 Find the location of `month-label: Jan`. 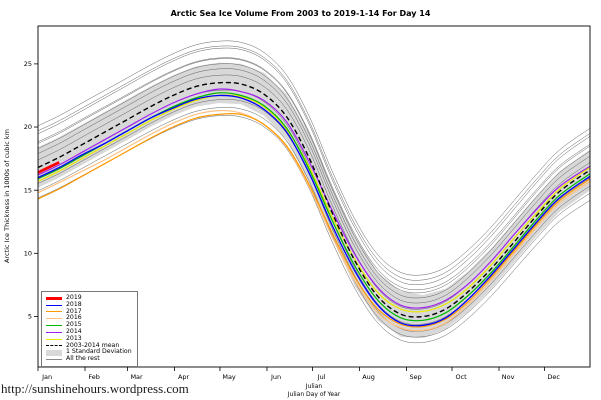

month-label: Jan is located at coordinates (46, 377).